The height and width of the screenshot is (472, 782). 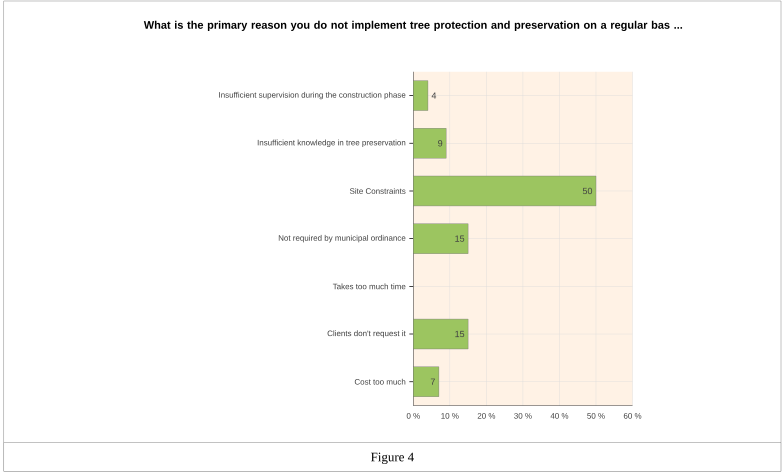 I want to click on data-label: 50, so click(x=587, y=191).